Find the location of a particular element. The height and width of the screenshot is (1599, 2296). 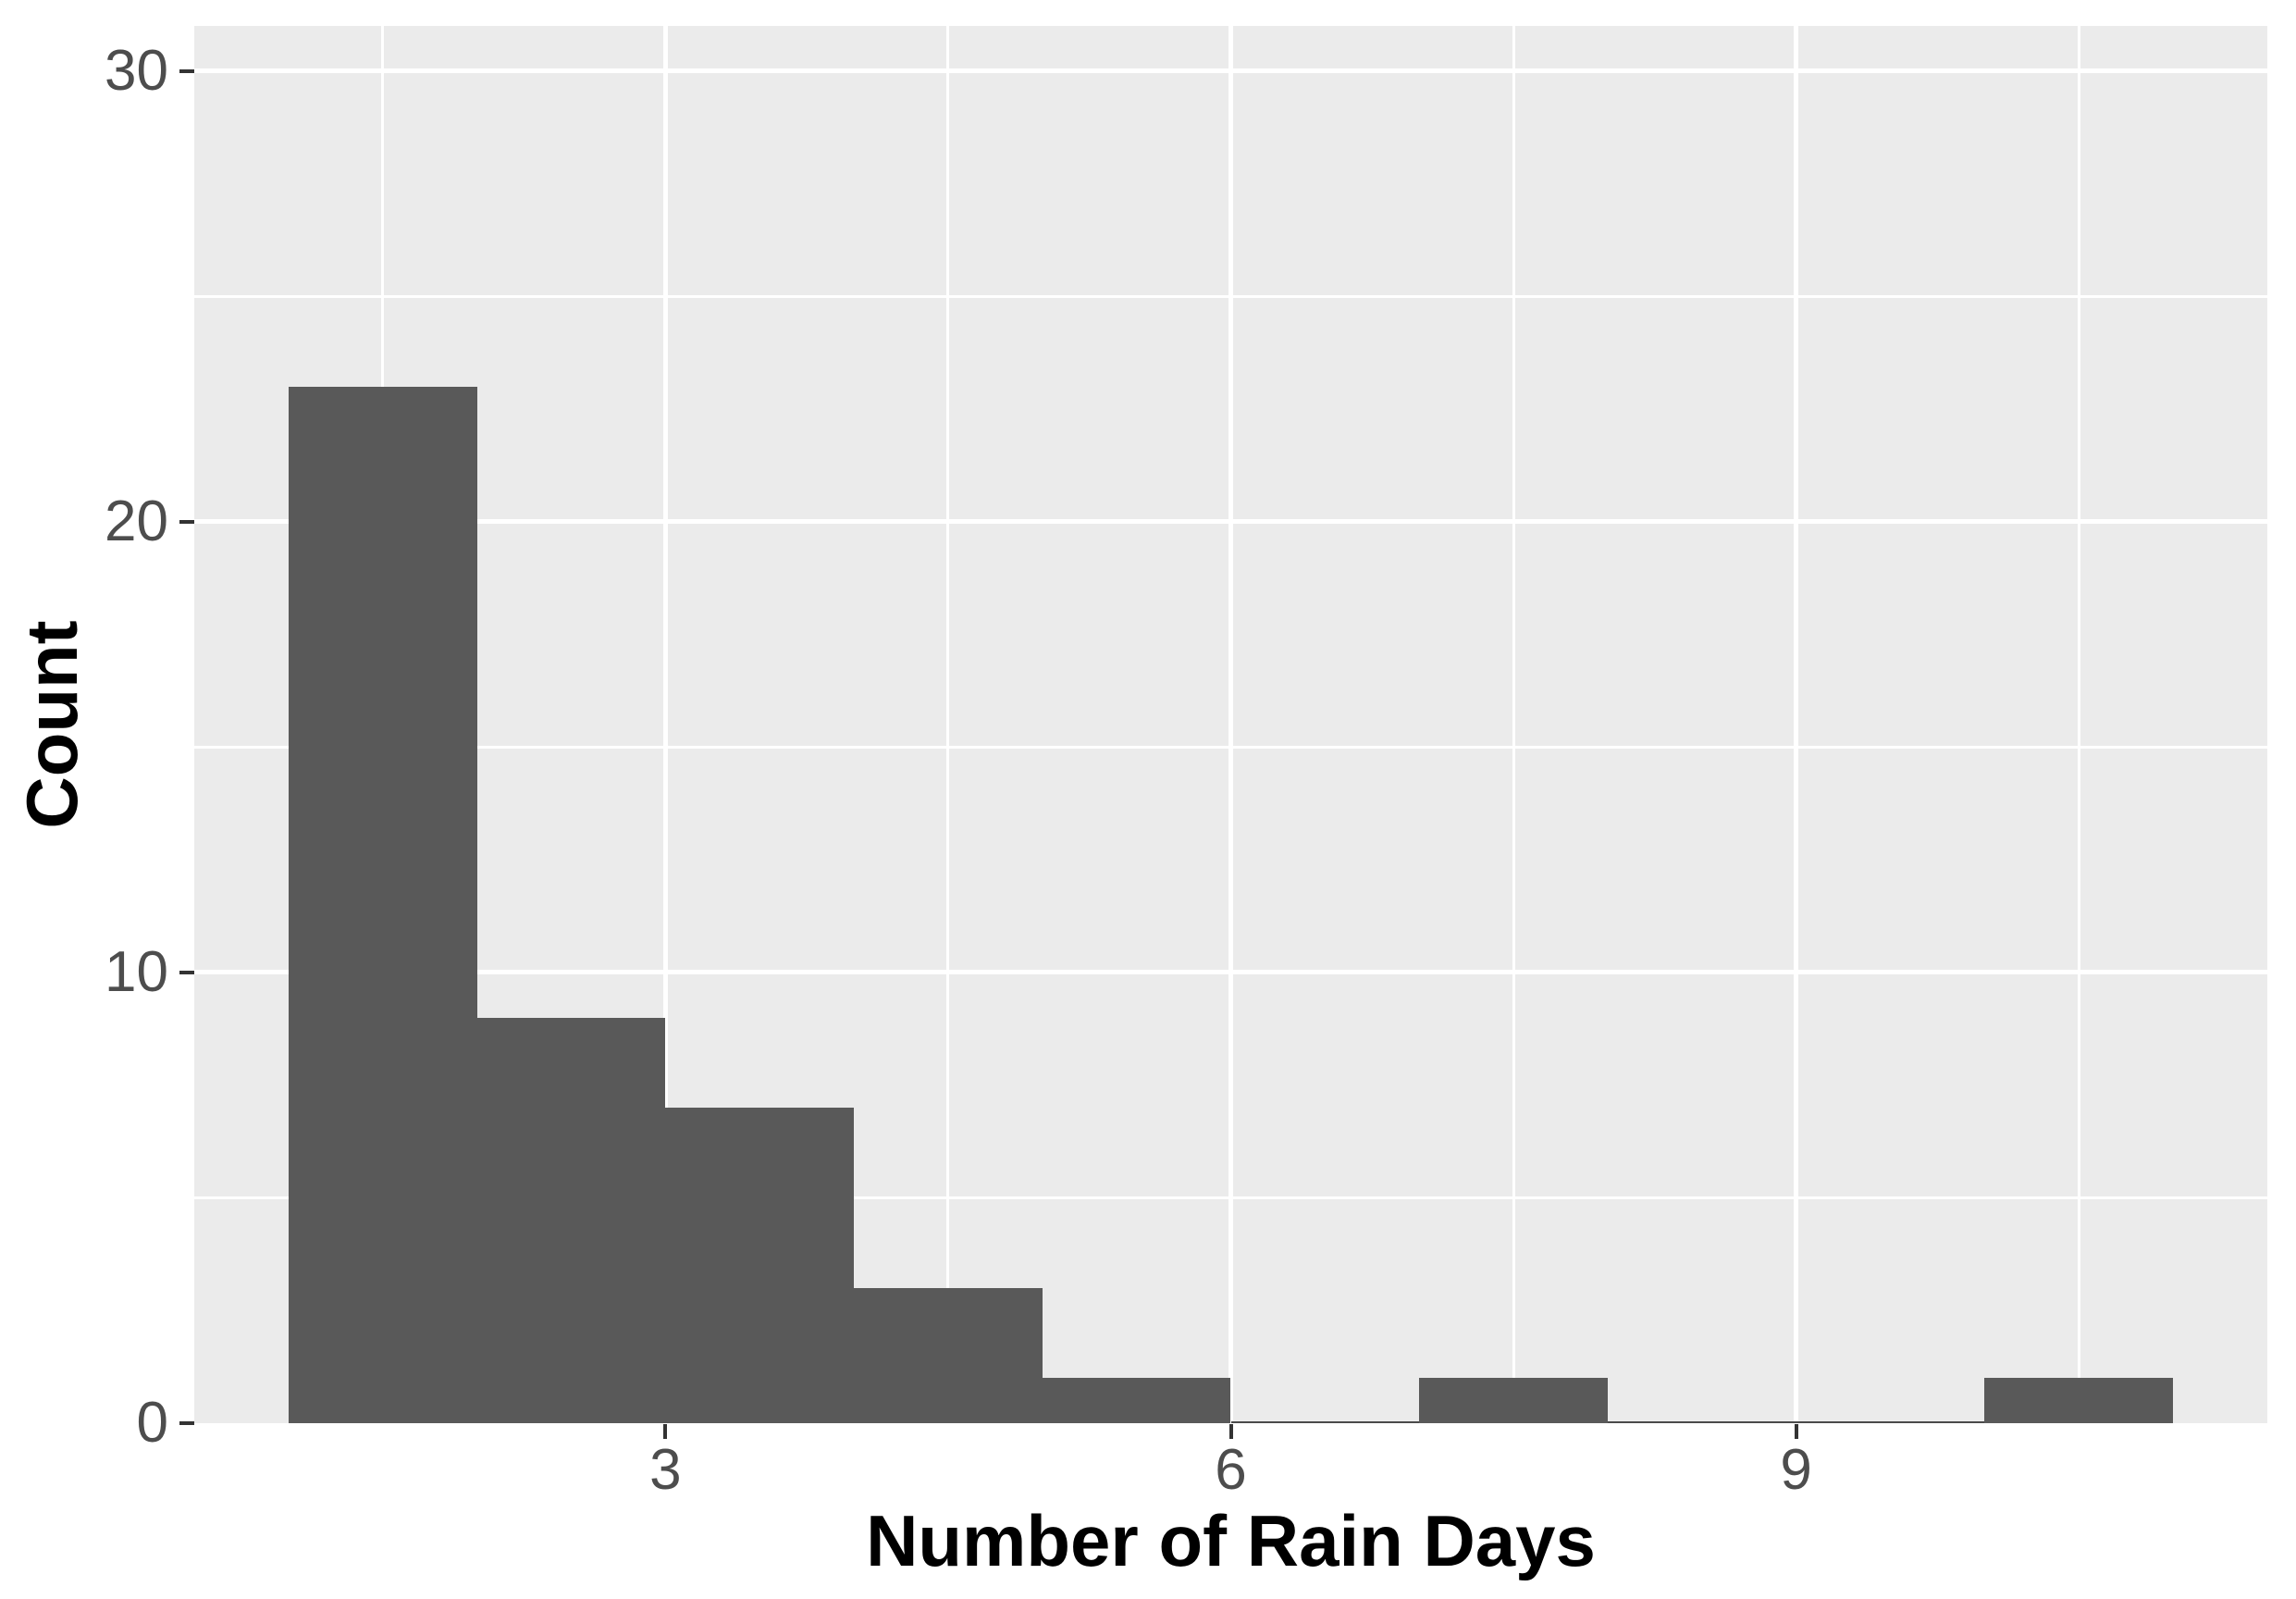

y-tick-label: 0 is located at coordinates (152, 1423).